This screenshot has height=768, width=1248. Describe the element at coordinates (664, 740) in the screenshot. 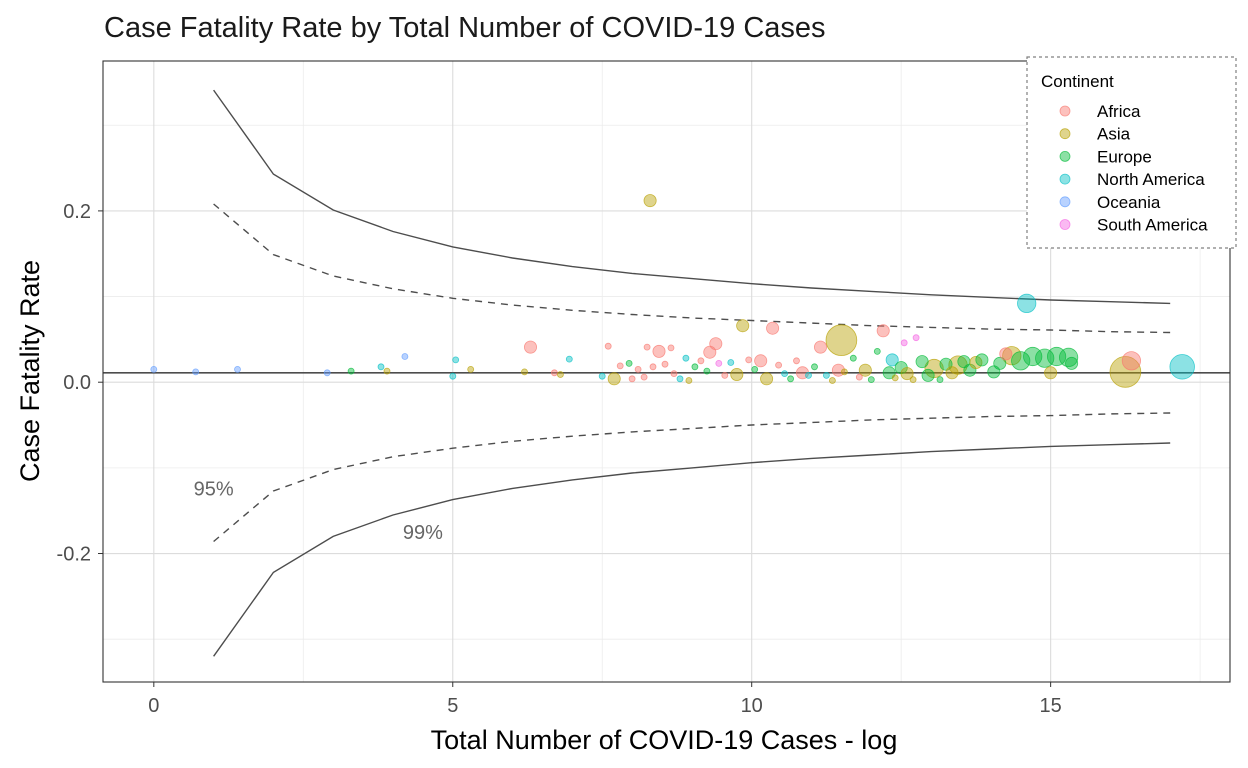

I see `x-axis-label: Total Number of COVID-19 Cases - log` at that location.